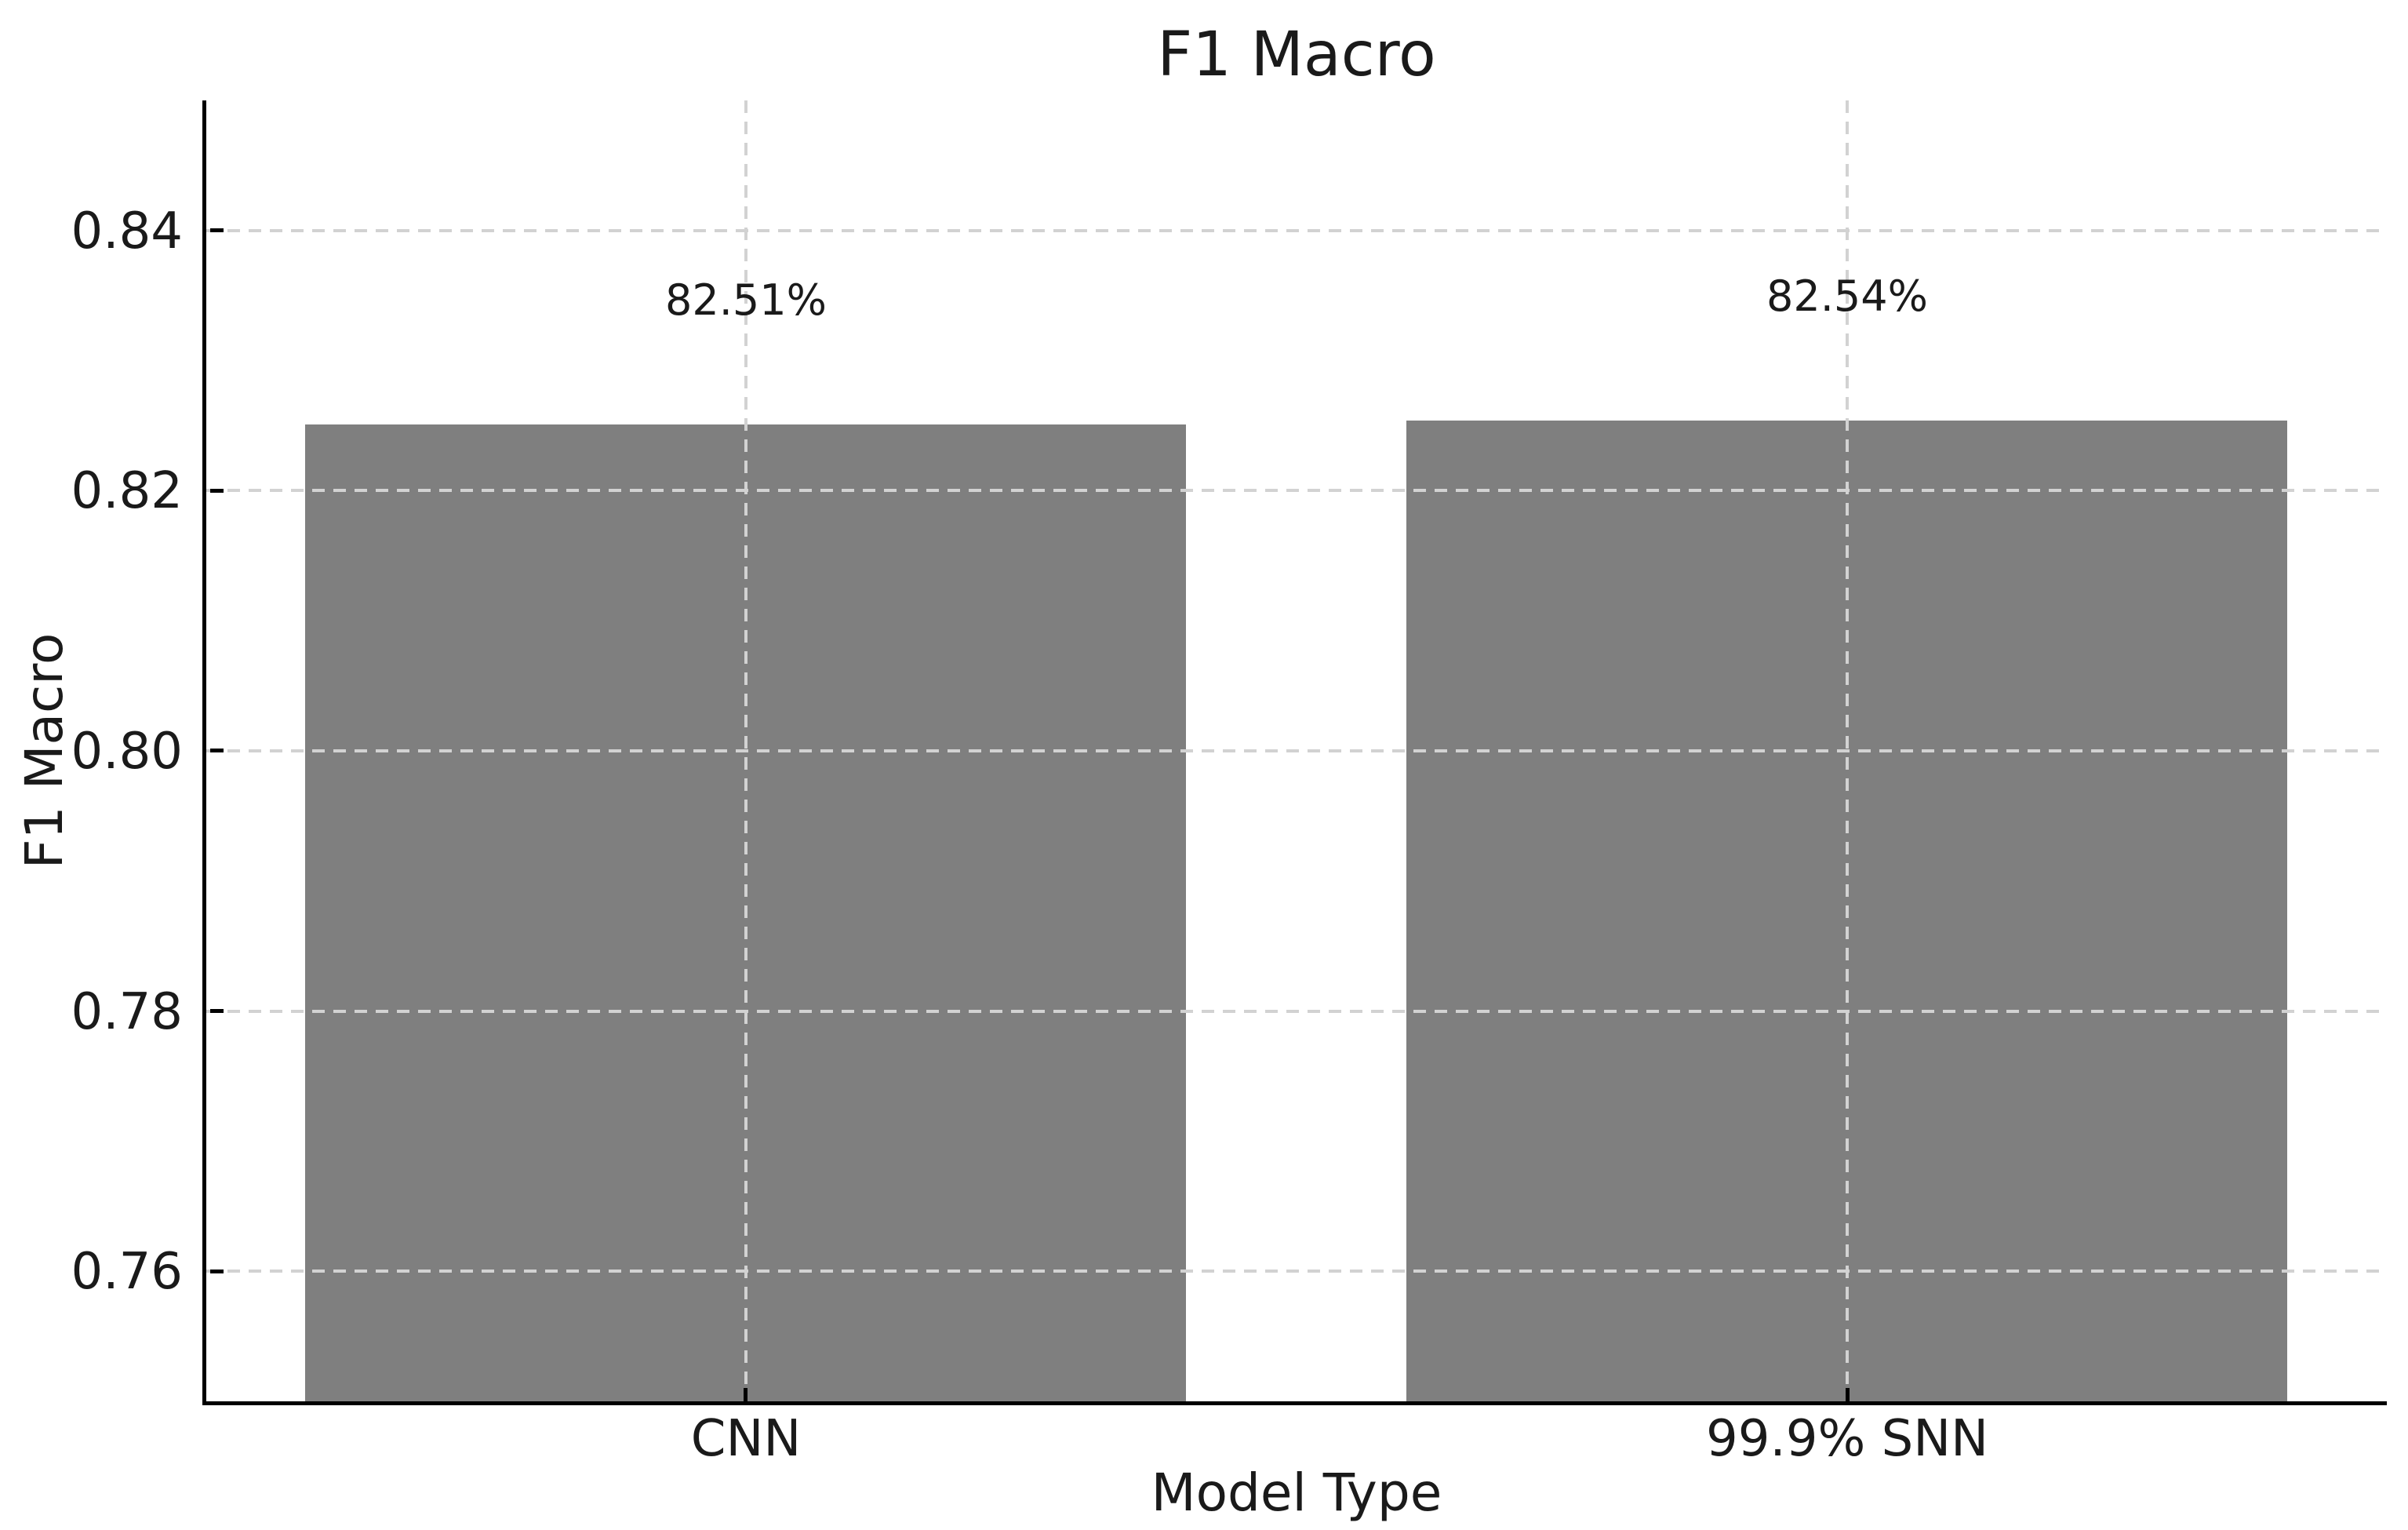 Image resolution: width=2408 pixels, height=1530 pixels. I want to click on bar-value-label: 82.51%, so click(746, 300).